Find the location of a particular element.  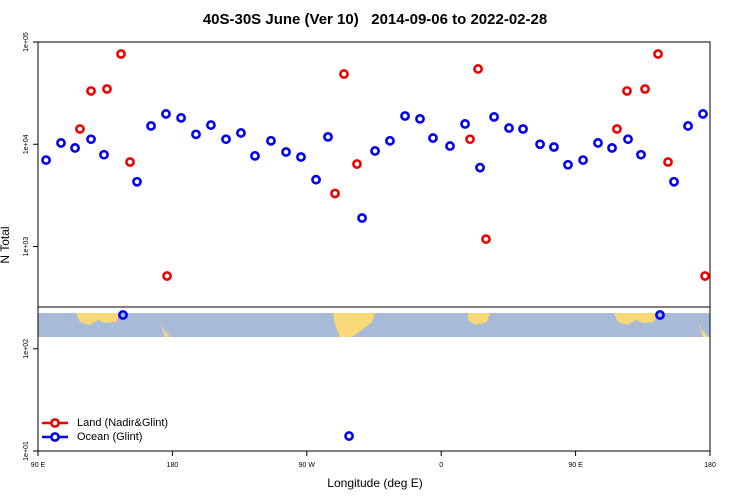

legend-label: Ocean (Glint) is located at coordinates (109, 437).